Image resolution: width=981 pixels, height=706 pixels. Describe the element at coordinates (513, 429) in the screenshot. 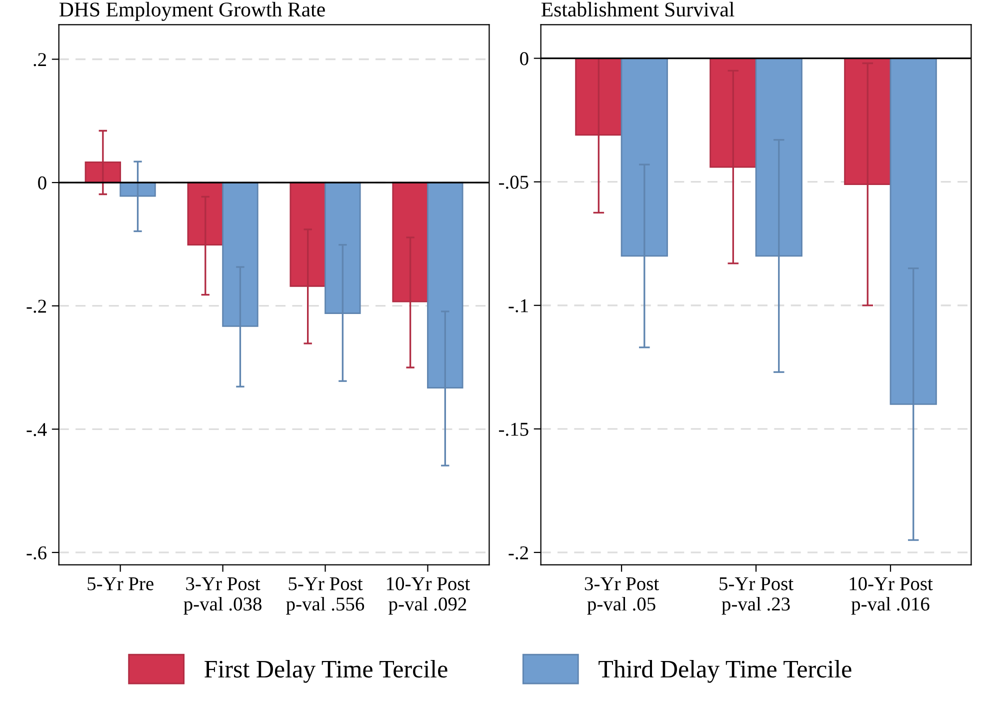

I see `y-tick-label: -.15` at that location.